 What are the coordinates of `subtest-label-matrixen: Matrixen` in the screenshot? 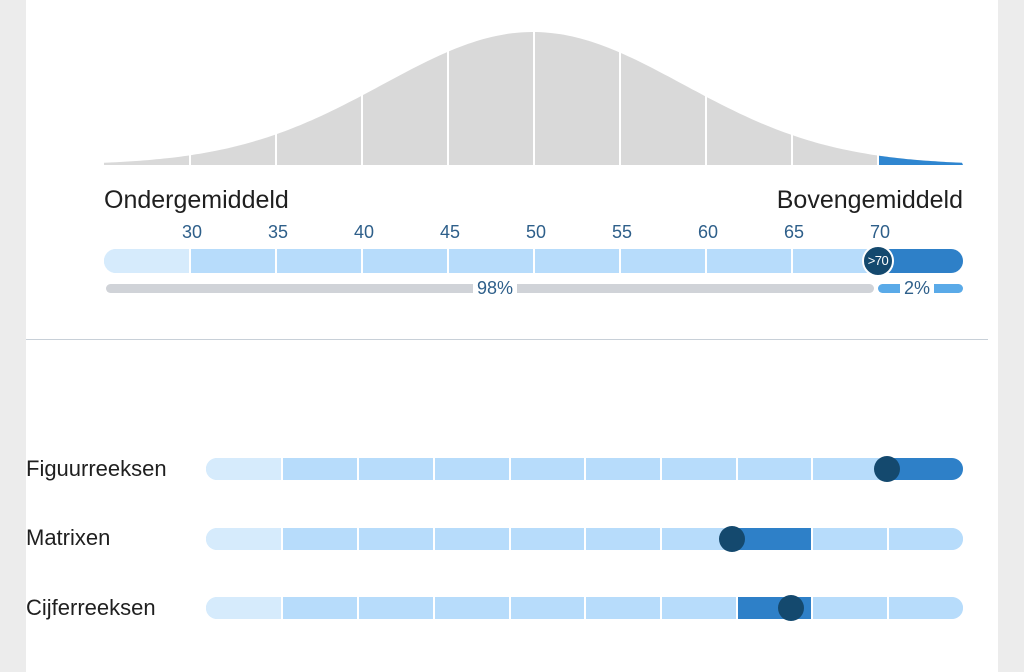 It's located at (68, 537).